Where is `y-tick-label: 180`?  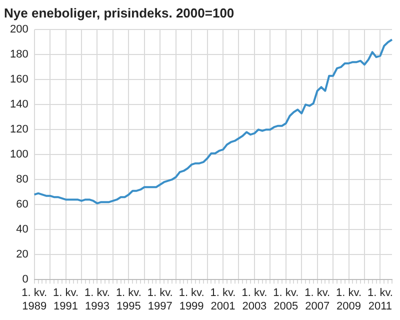 y-tick-label: 180 is located at coordinates (19, 54).